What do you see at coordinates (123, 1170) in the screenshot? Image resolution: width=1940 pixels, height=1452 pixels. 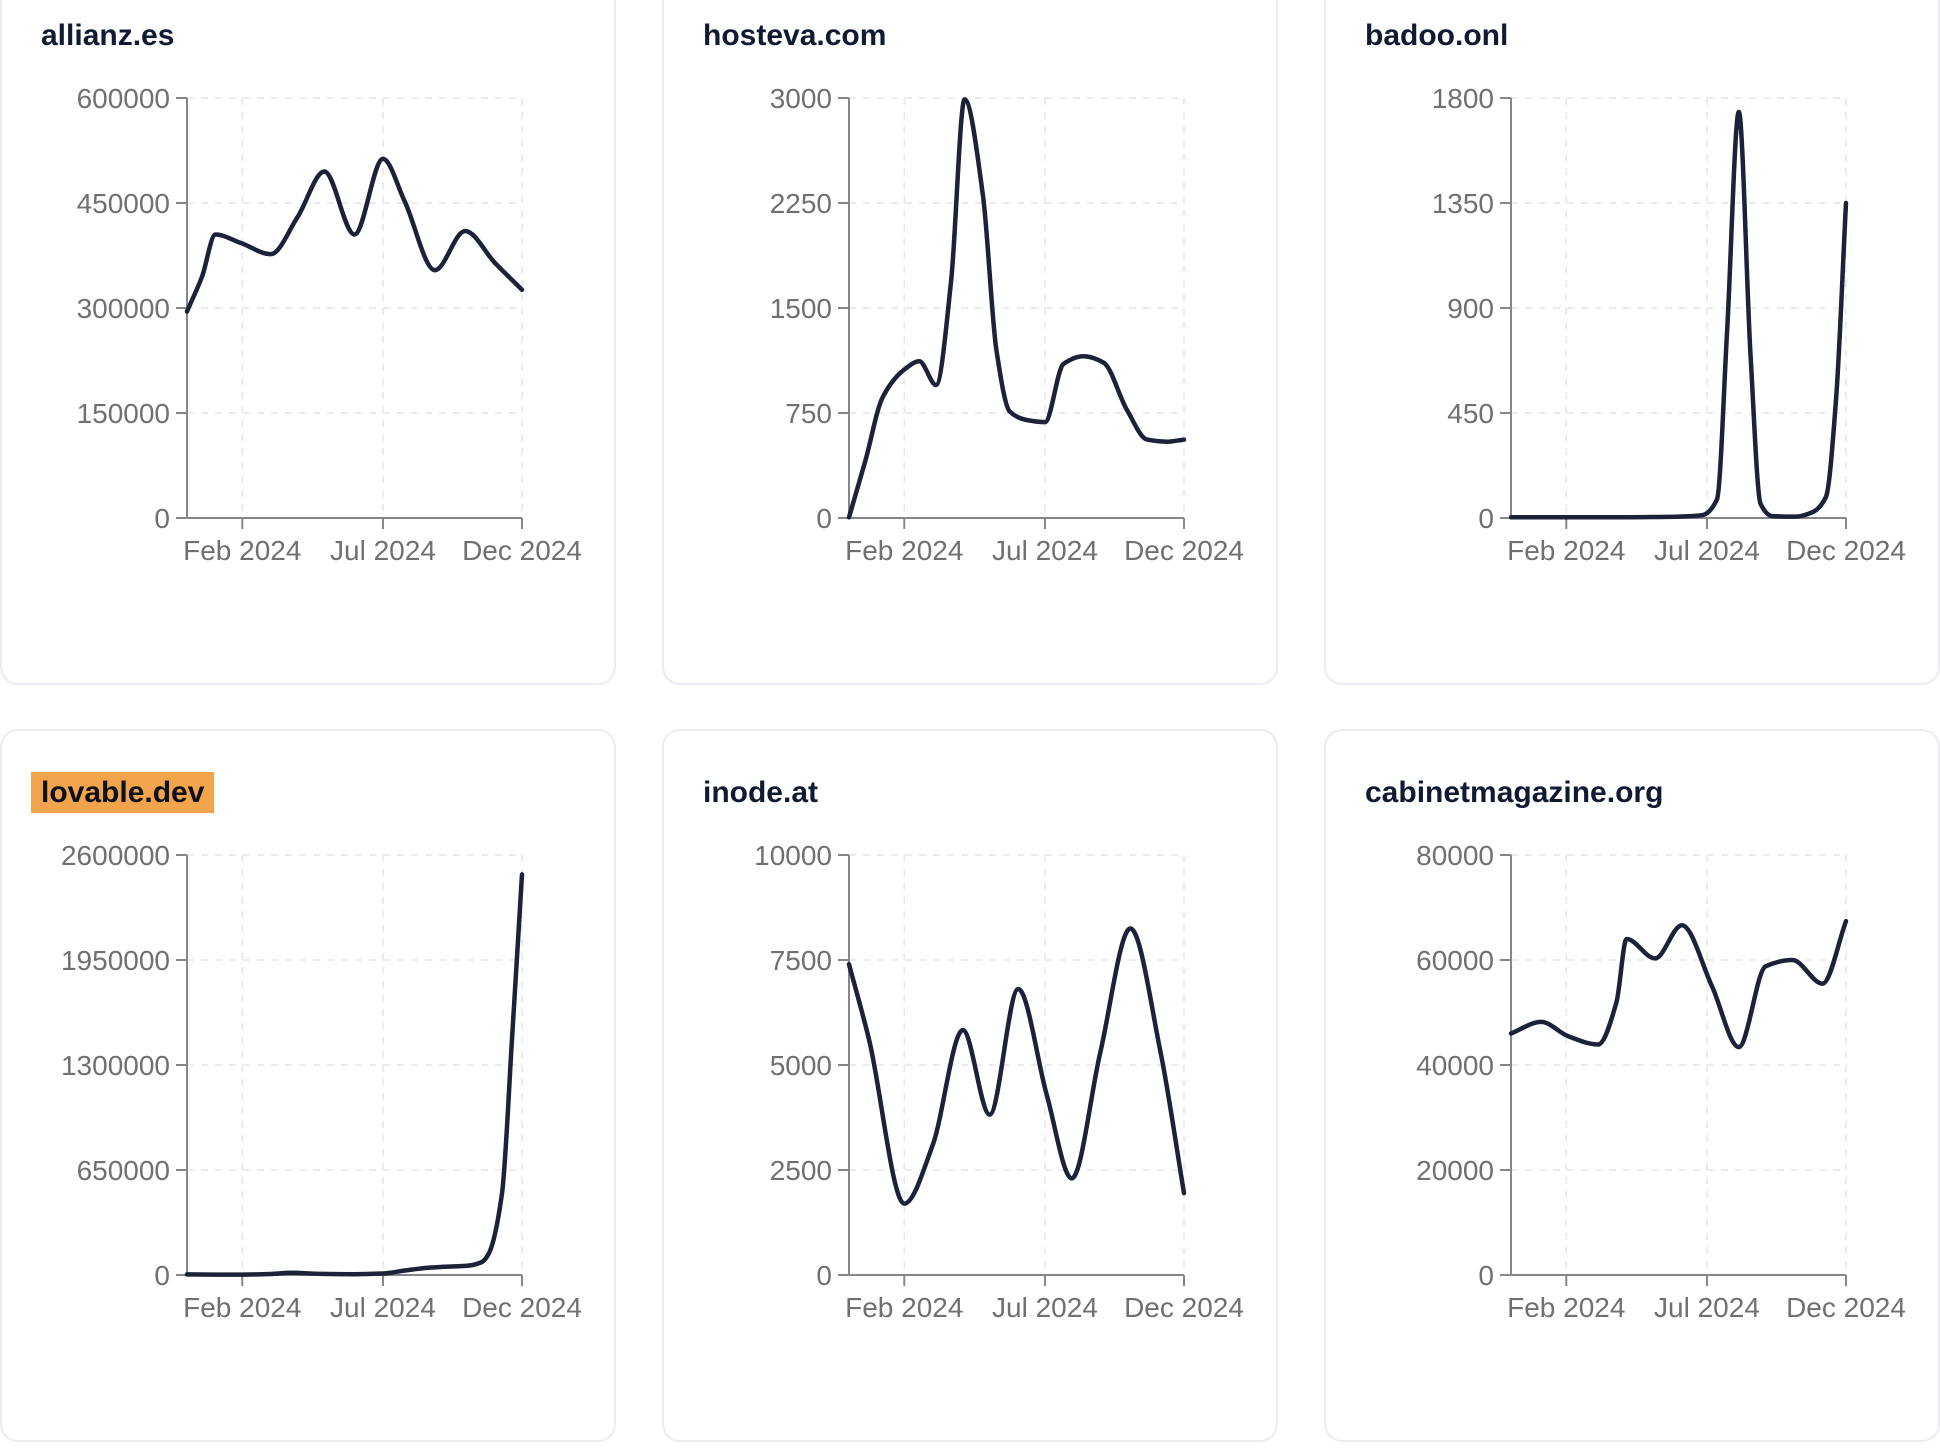 I see `svg-text: 650000` at bounding box center [123, 1170].